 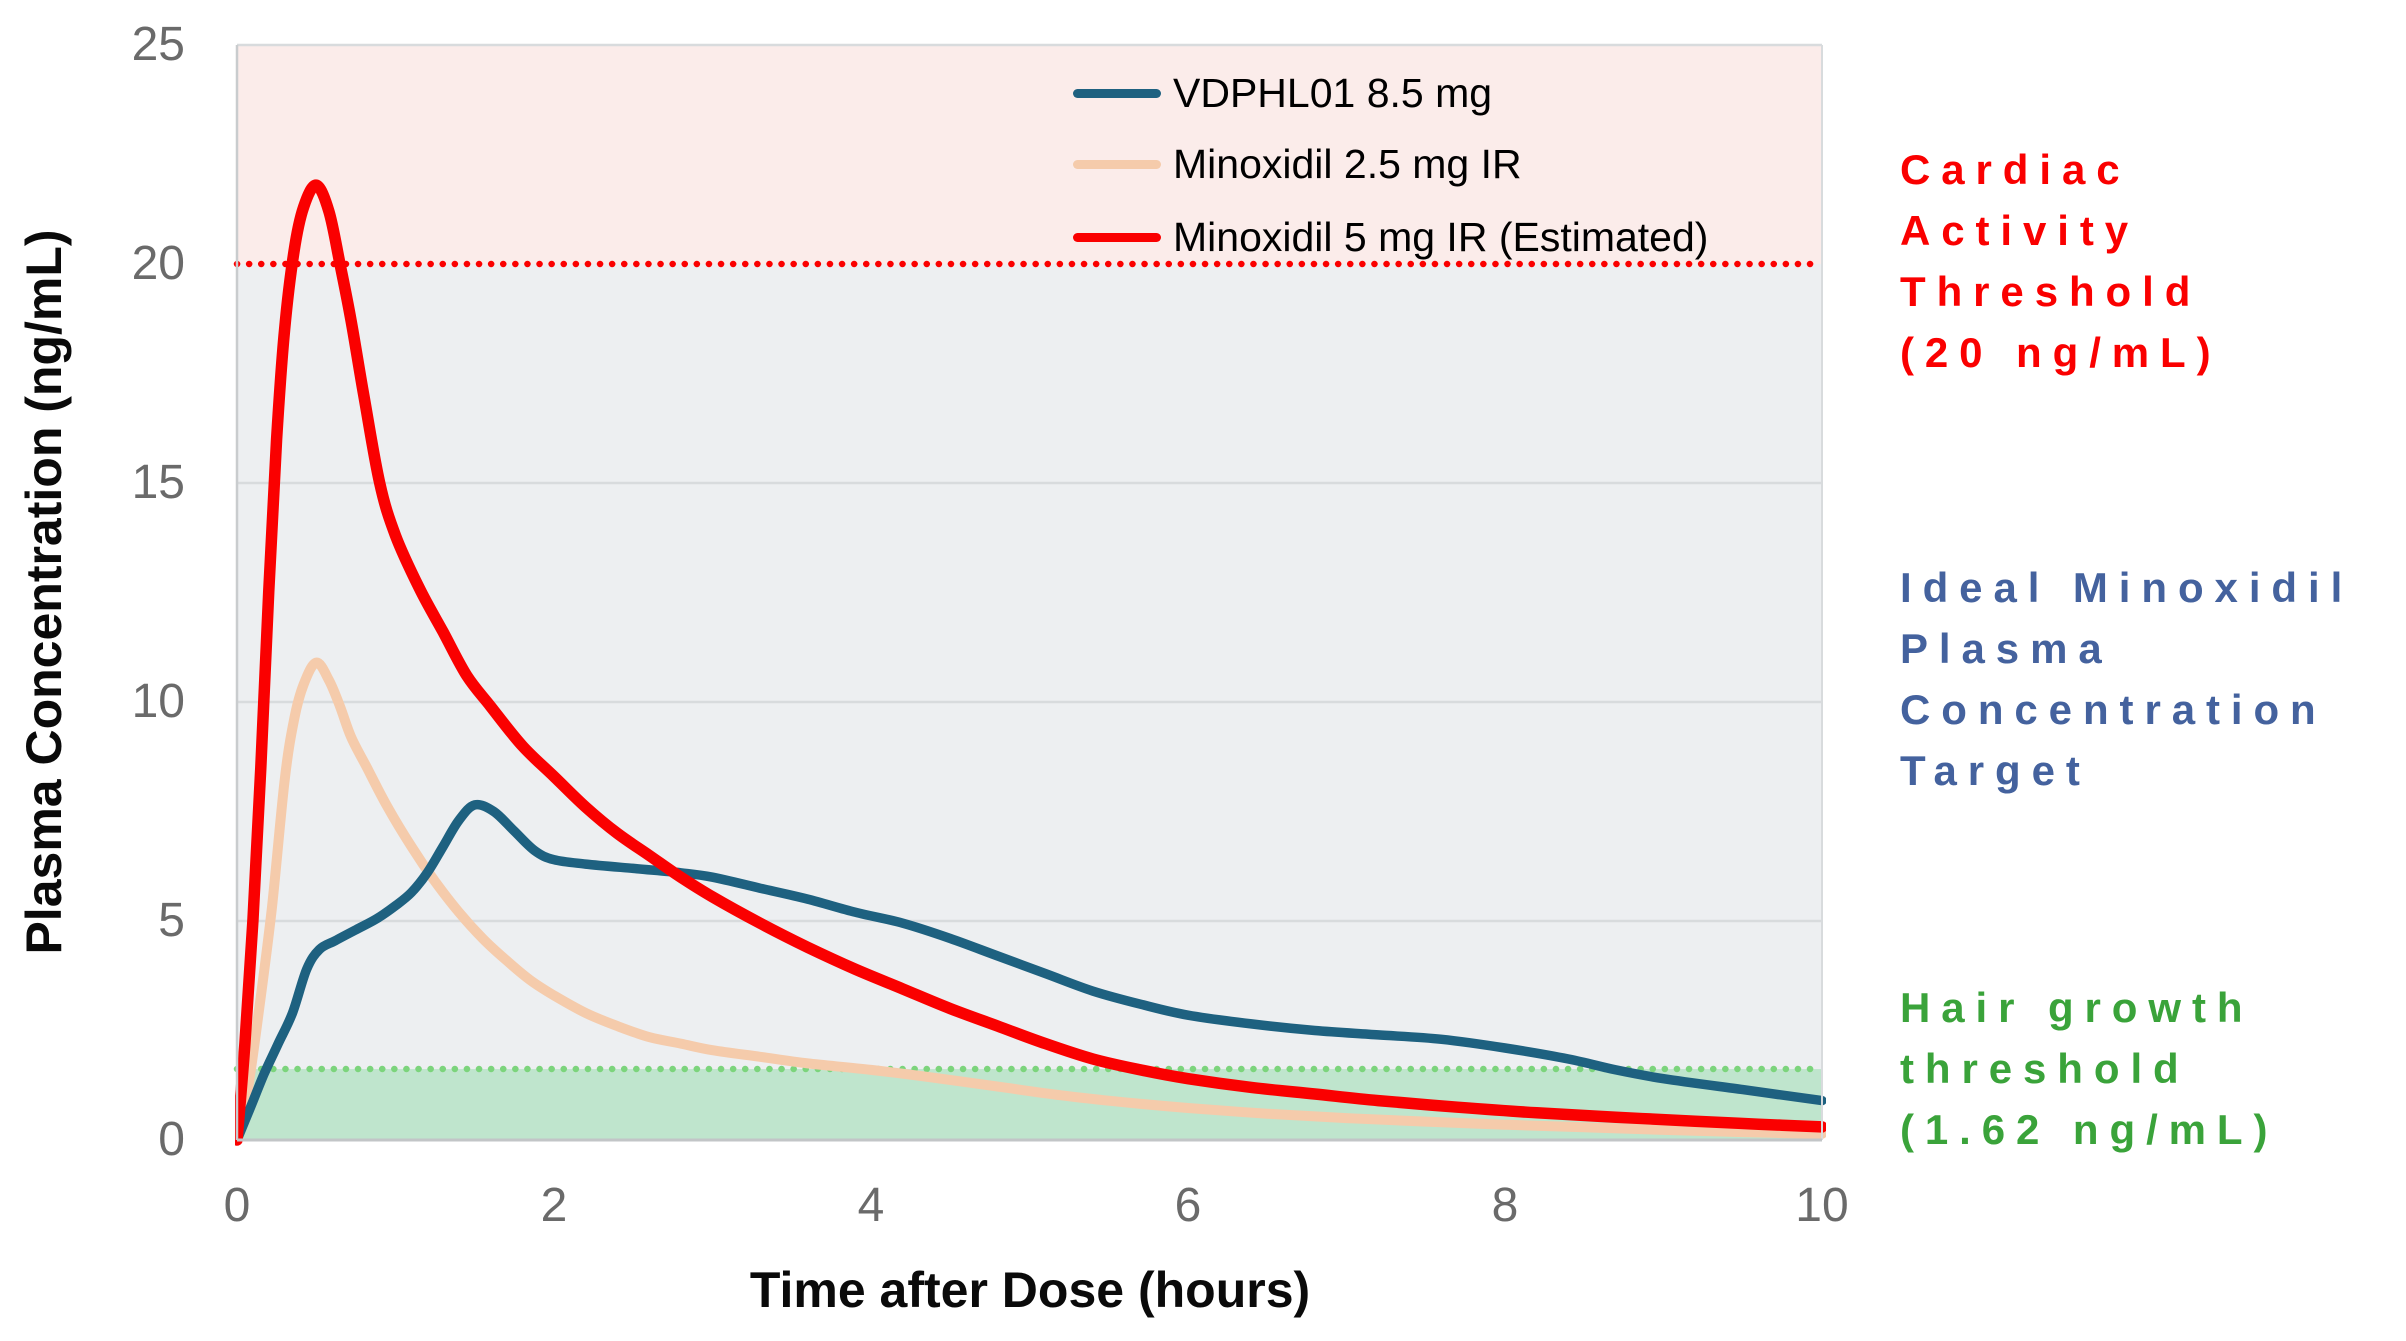 What do you see at coordinates (237, 1205) in the screenshot?
I see `x-tick-label-0: 0` at bounding box center [237, 1205].